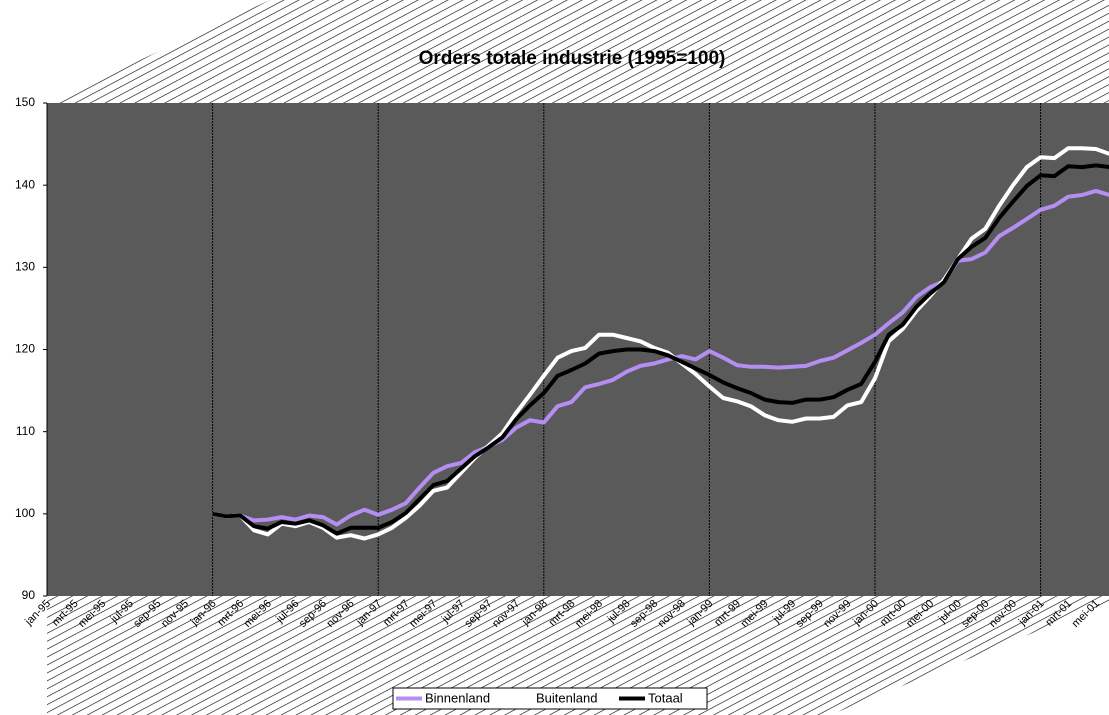  I want to click on legend-label: Totaal, so click(665, 697).